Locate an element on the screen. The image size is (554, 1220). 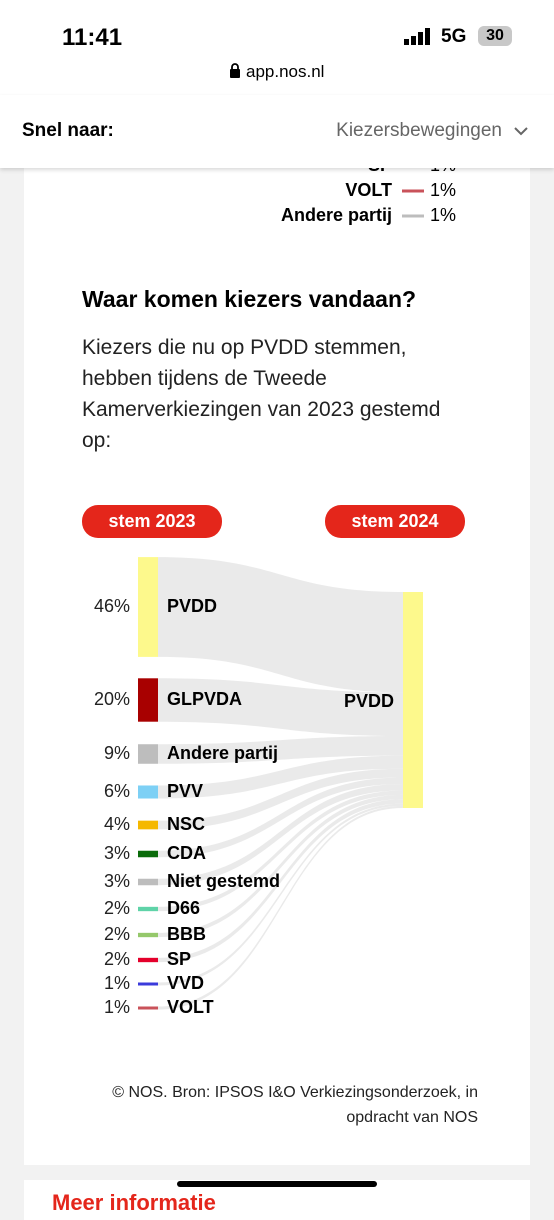
category-label: SP is located at coordinates (179, 959).